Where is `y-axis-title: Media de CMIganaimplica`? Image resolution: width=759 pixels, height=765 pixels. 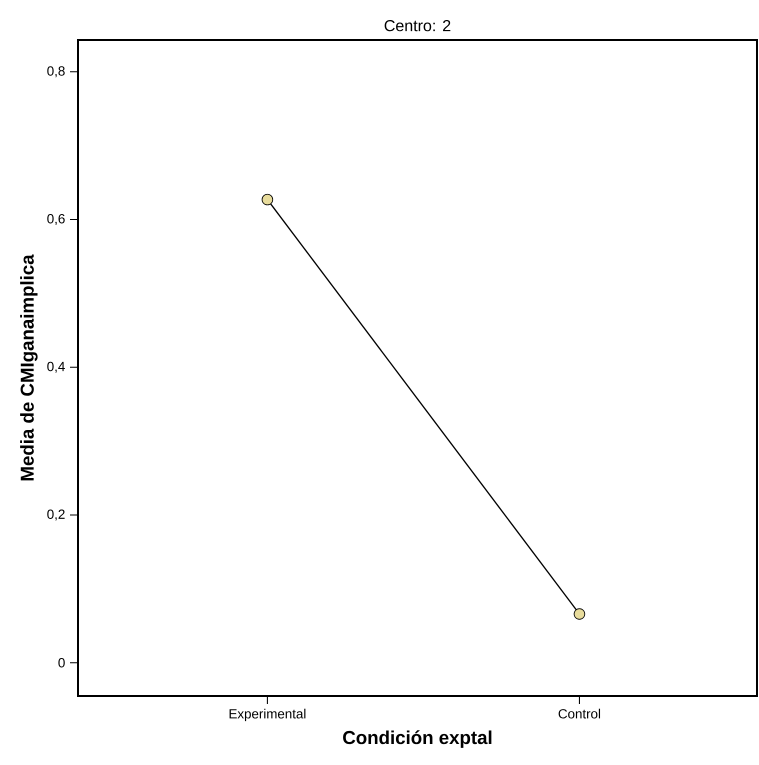 y-axis-title: Media de CMIganaimplica is located at coordinates (29, 367).